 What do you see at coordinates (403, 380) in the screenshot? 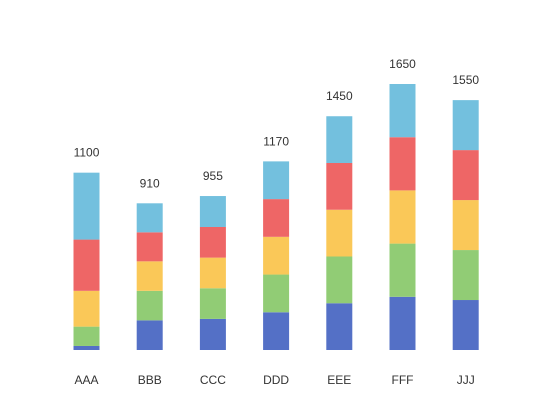
I see `category-label-fff: FFF` at bounding box center [403, 380].